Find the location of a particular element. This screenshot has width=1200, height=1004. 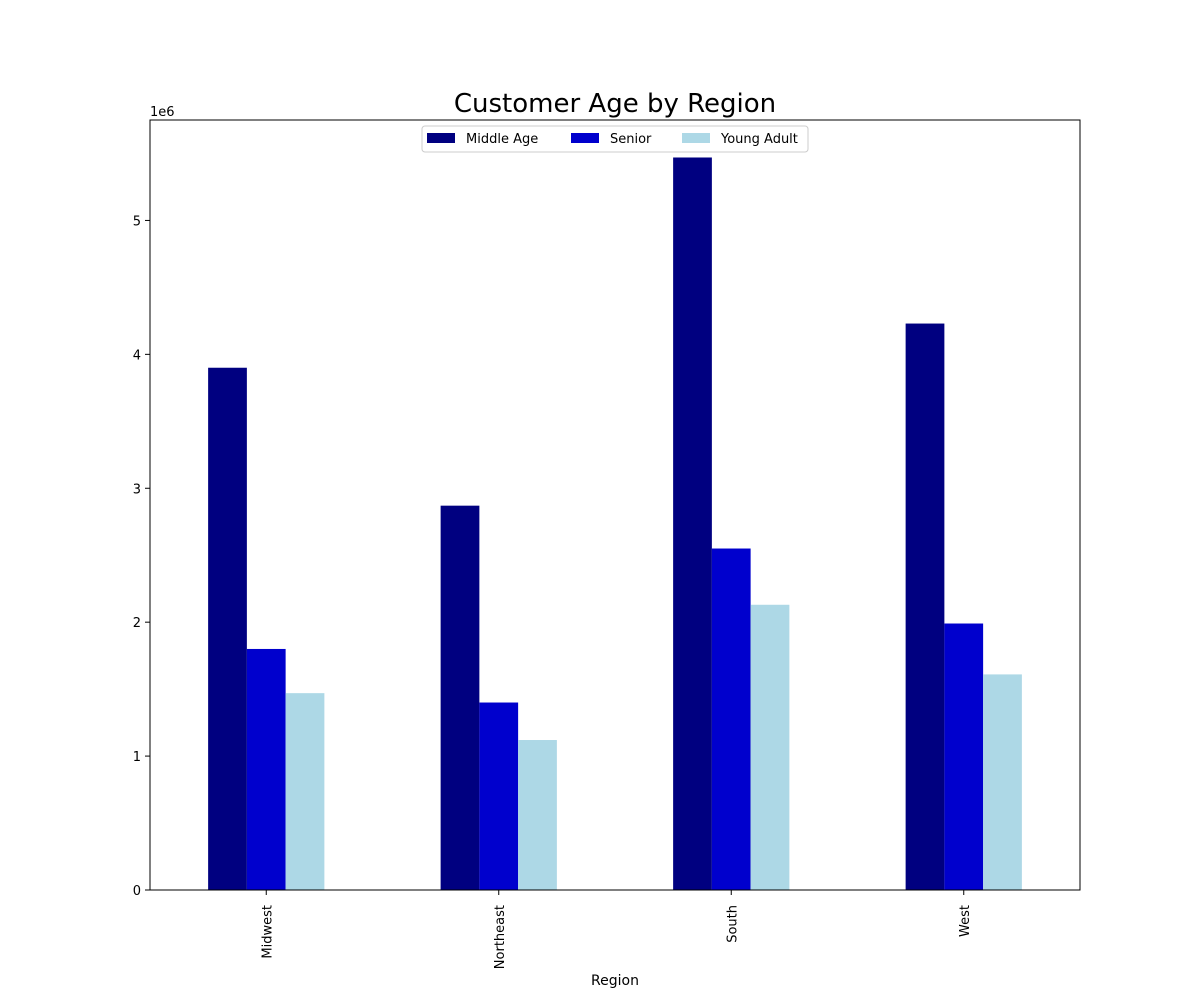

x-axis-label: Region is located at coordinates (615, 981).